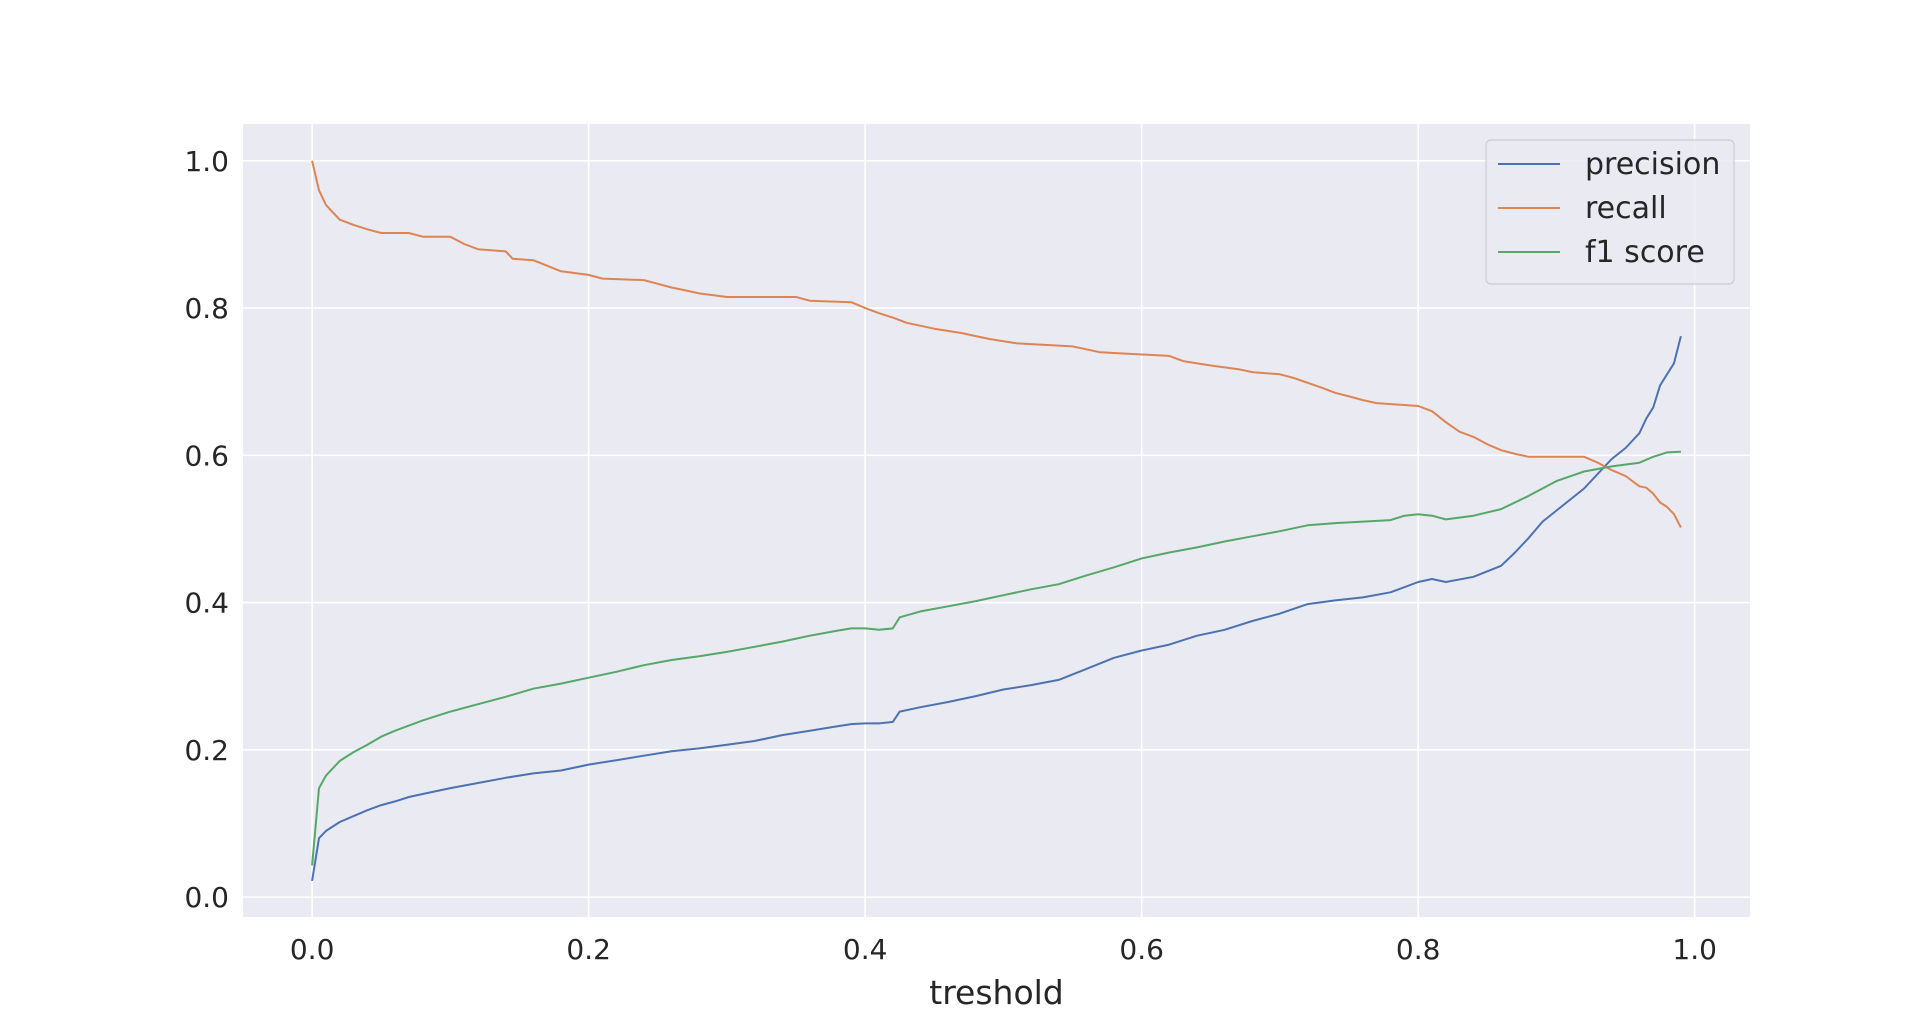  Describe the element at coordinates (206, 308) in the screenshot. I see `y-tick-label: 0.8` at that location.